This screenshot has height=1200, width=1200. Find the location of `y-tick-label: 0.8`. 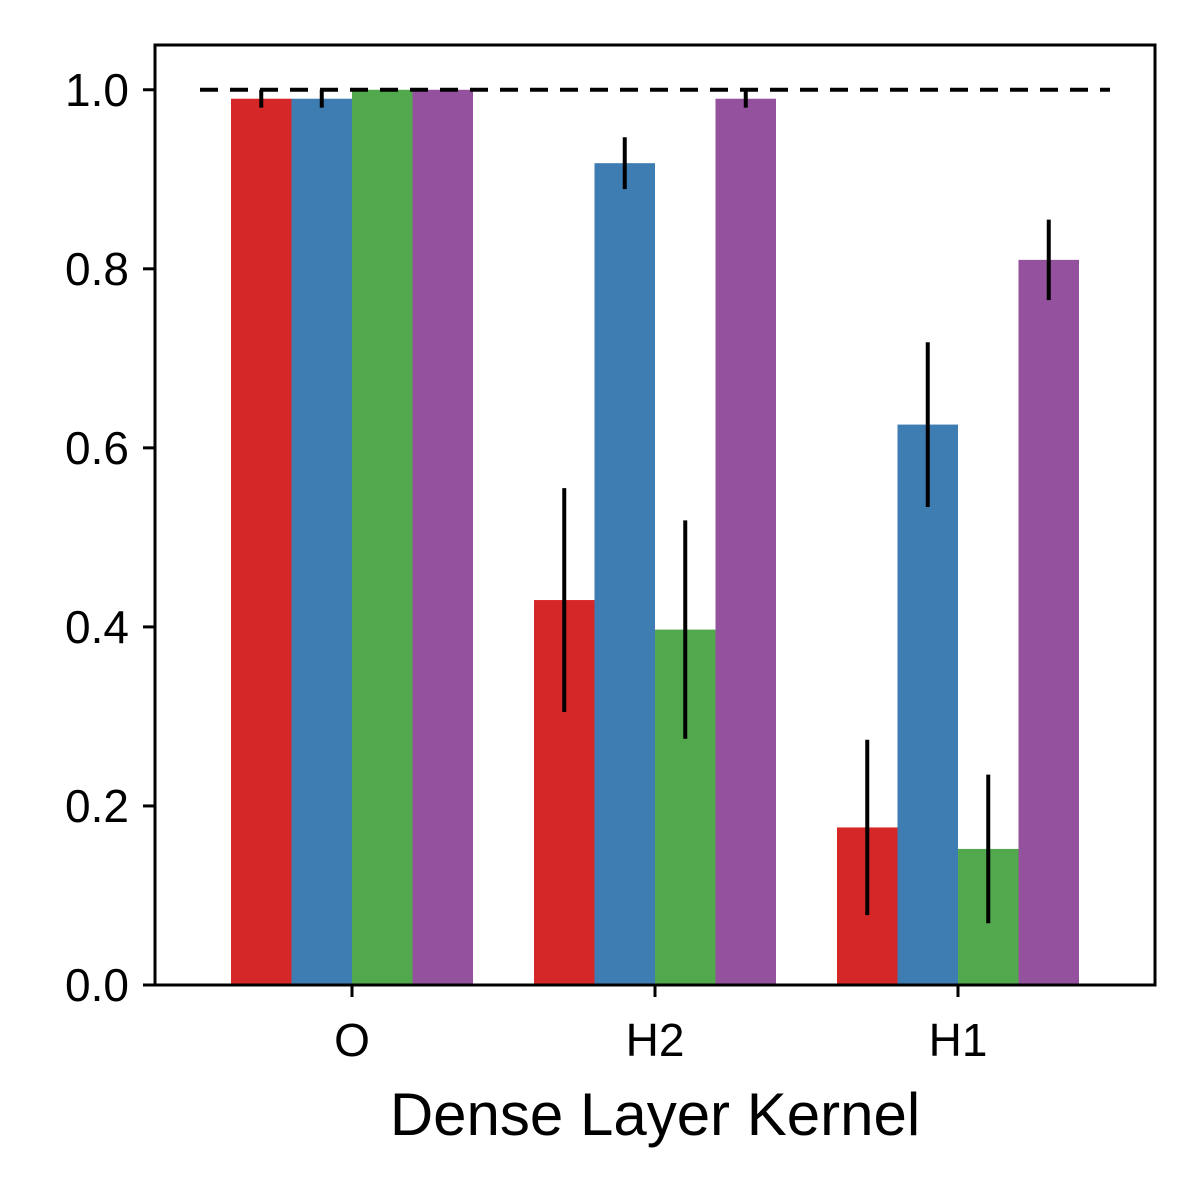

y-tick-label: 0.8 is located at coordinates (97, 269).